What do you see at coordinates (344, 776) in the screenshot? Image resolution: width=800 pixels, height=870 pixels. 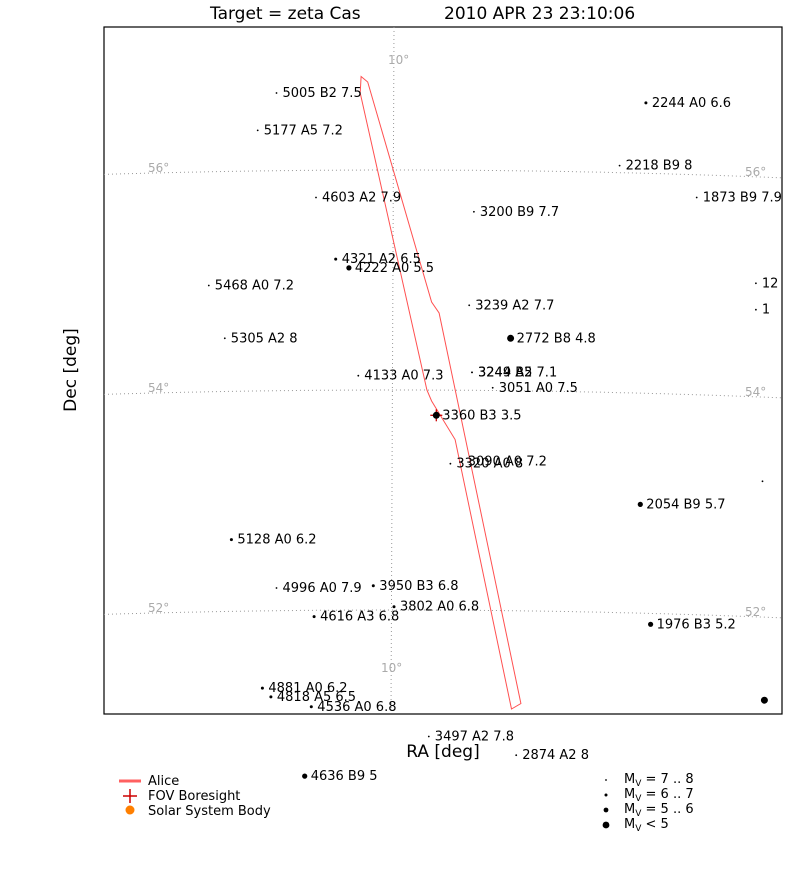 I see `star-label: 4636 B9 5` at bounding box center [344, 776].